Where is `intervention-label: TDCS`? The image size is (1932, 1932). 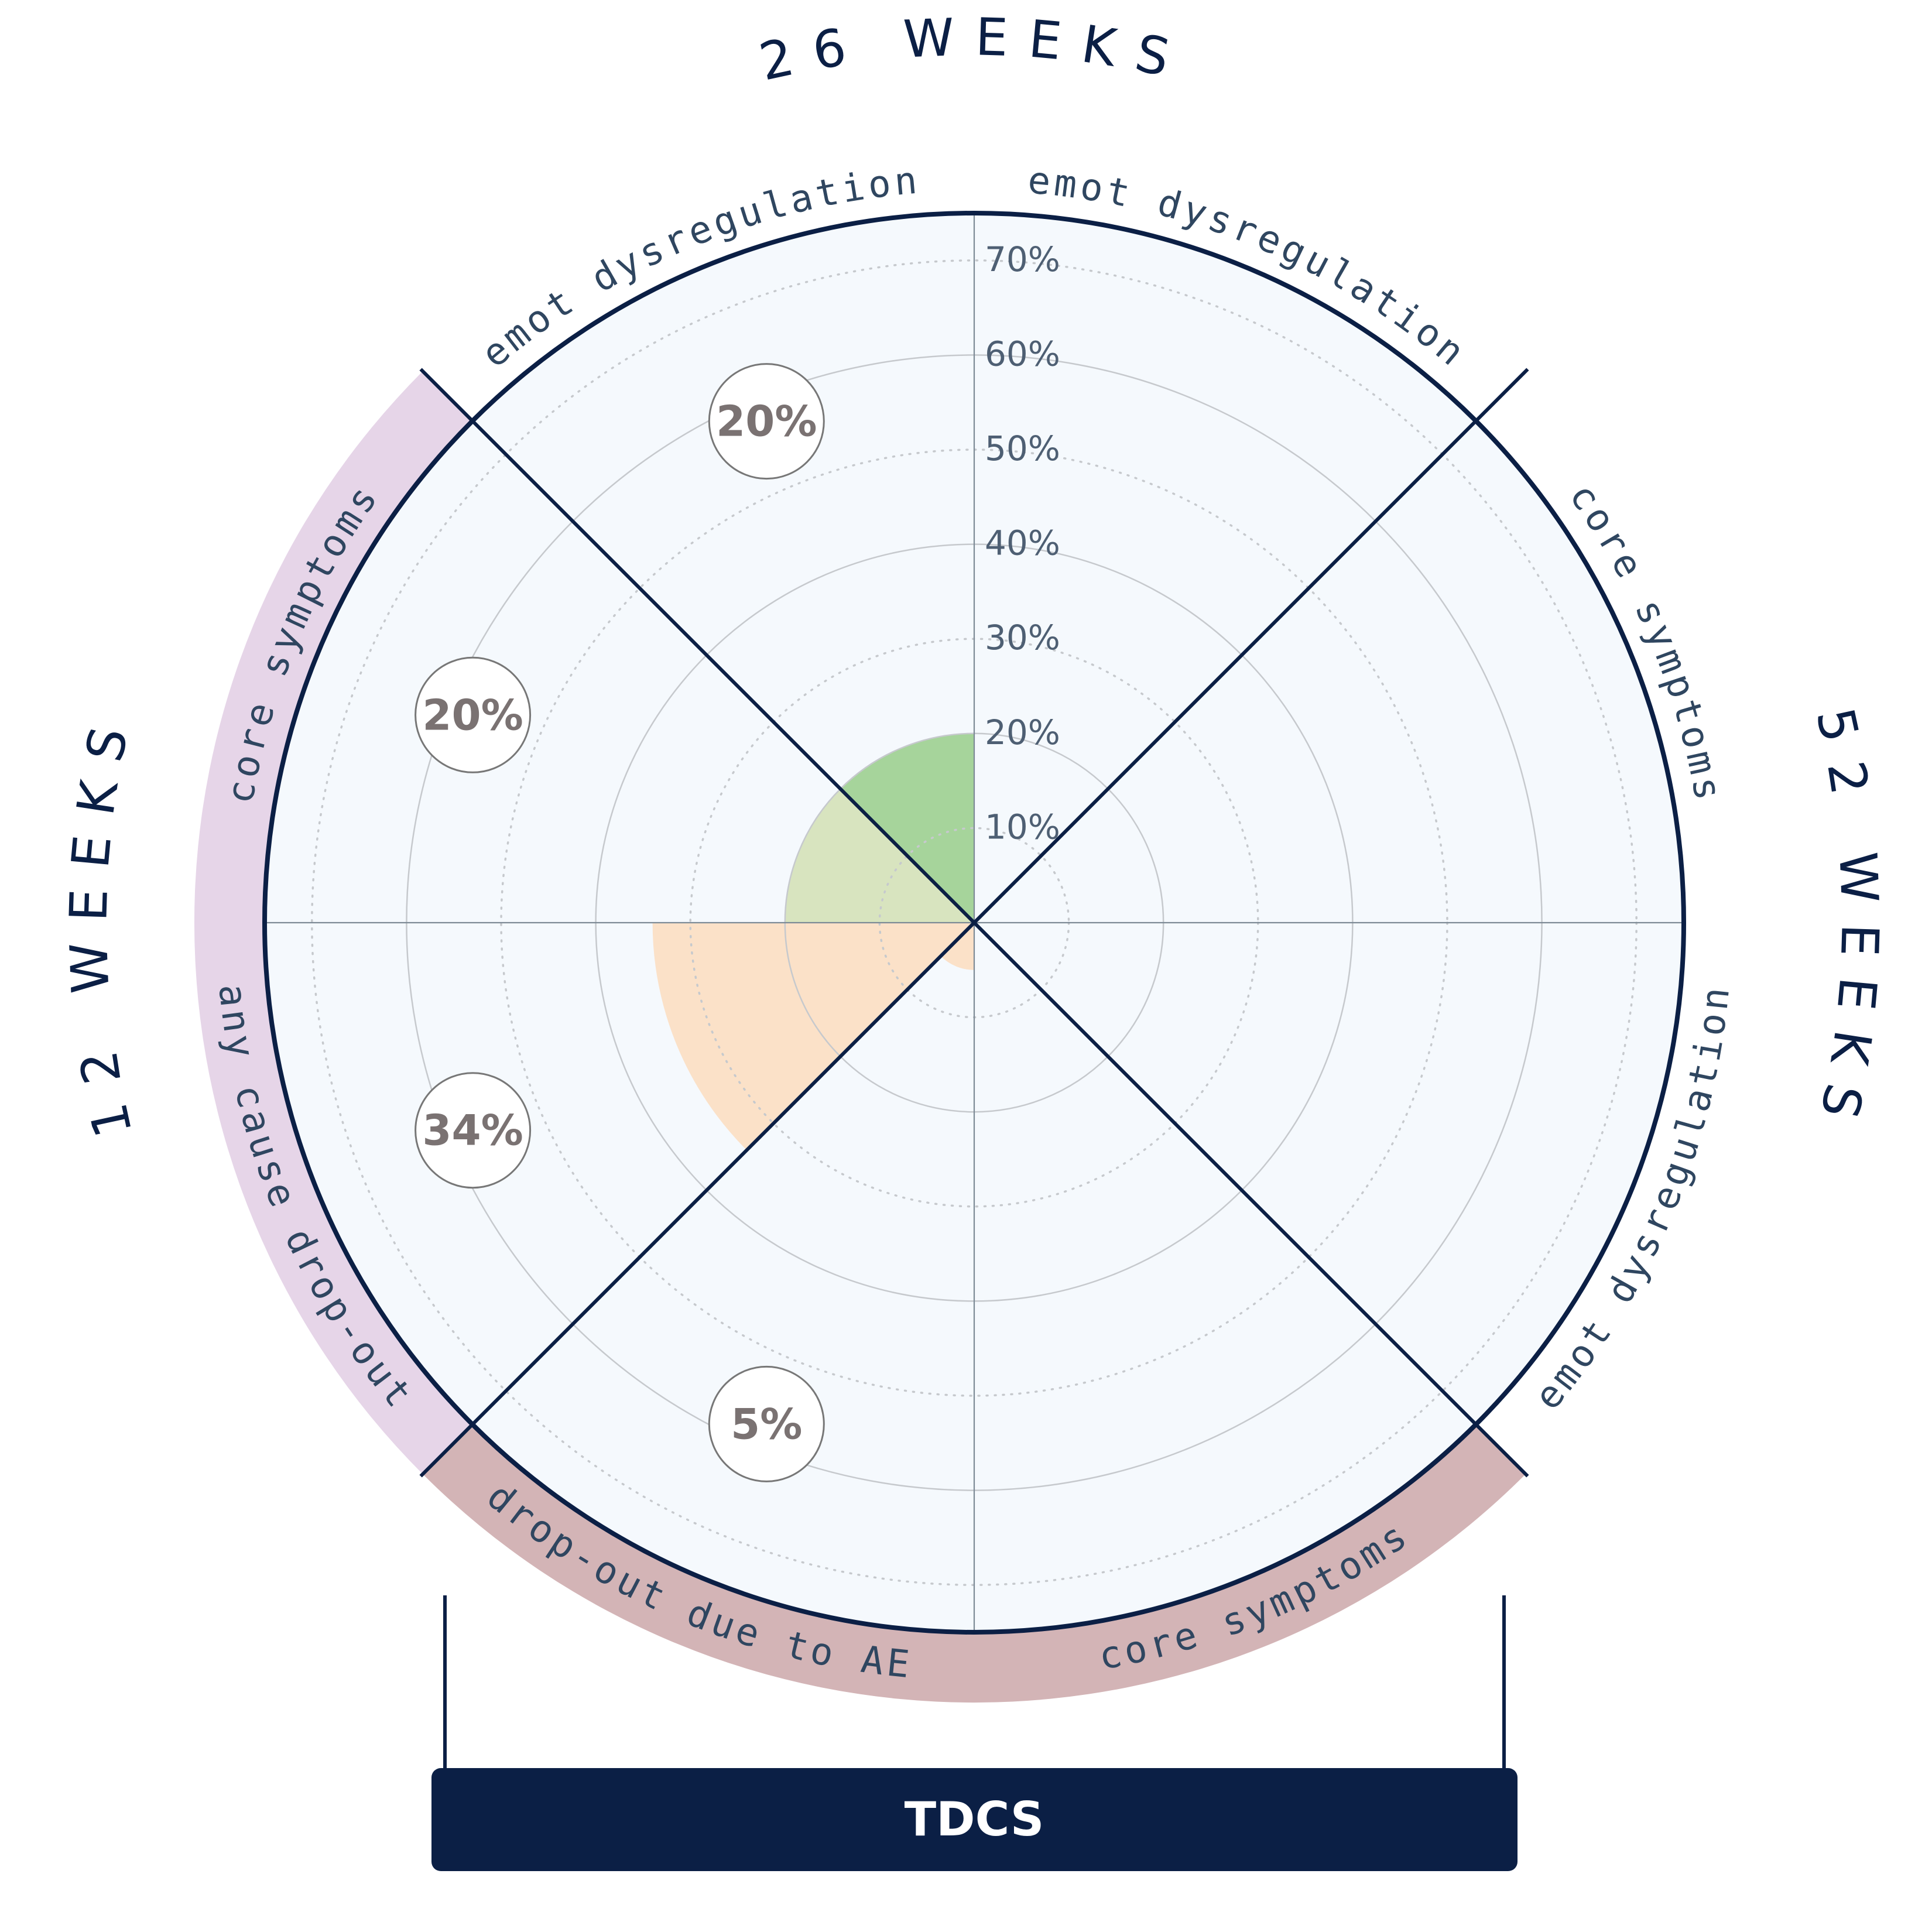 intervention-label: TDCS is located at coordinates (974, 1819).